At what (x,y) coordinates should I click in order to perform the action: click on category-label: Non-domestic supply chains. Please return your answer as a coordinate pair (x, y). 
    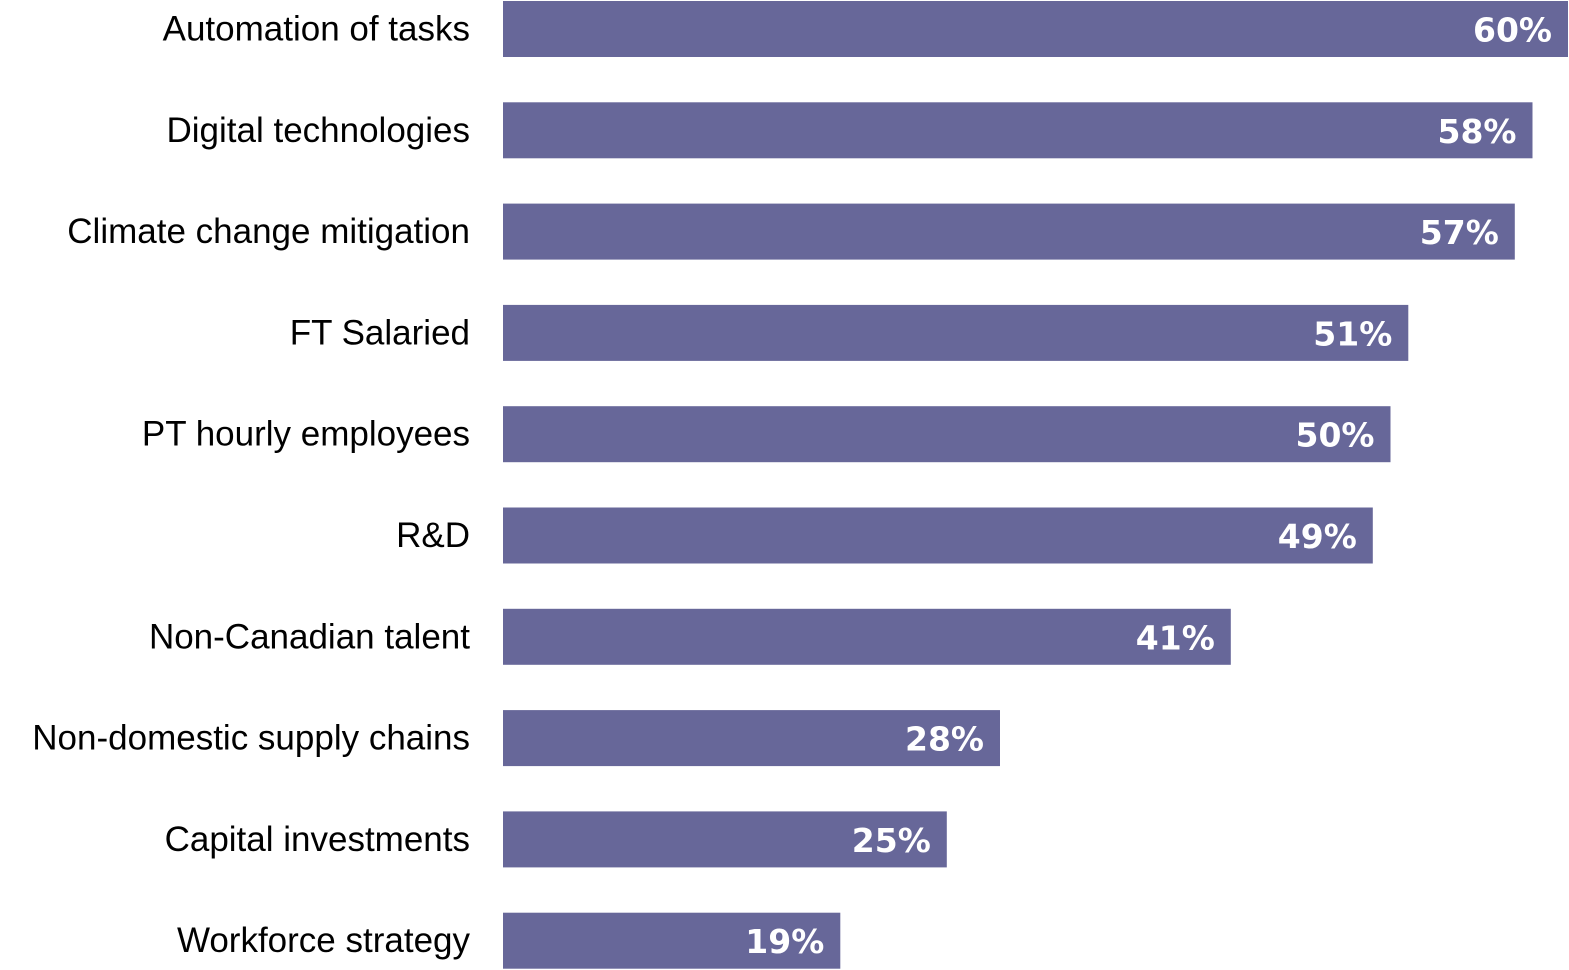
    Looking at the image, I should click on (251, 738).